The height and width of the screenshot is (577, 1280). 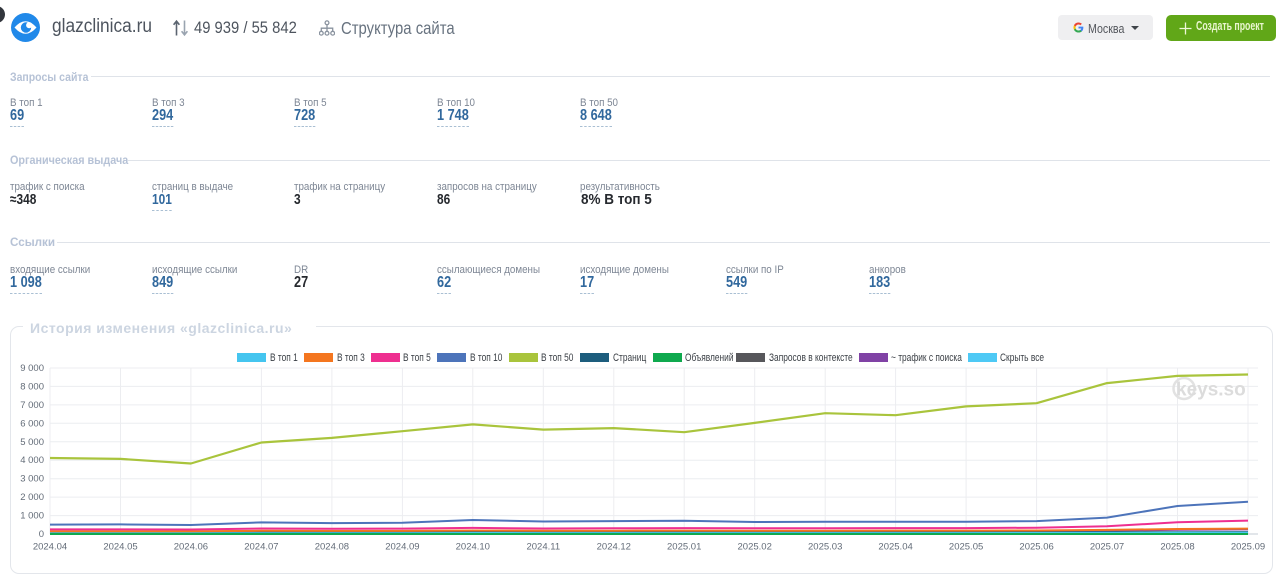 I want to click on svg-text: 2024.12, so click(x=614, y=547).